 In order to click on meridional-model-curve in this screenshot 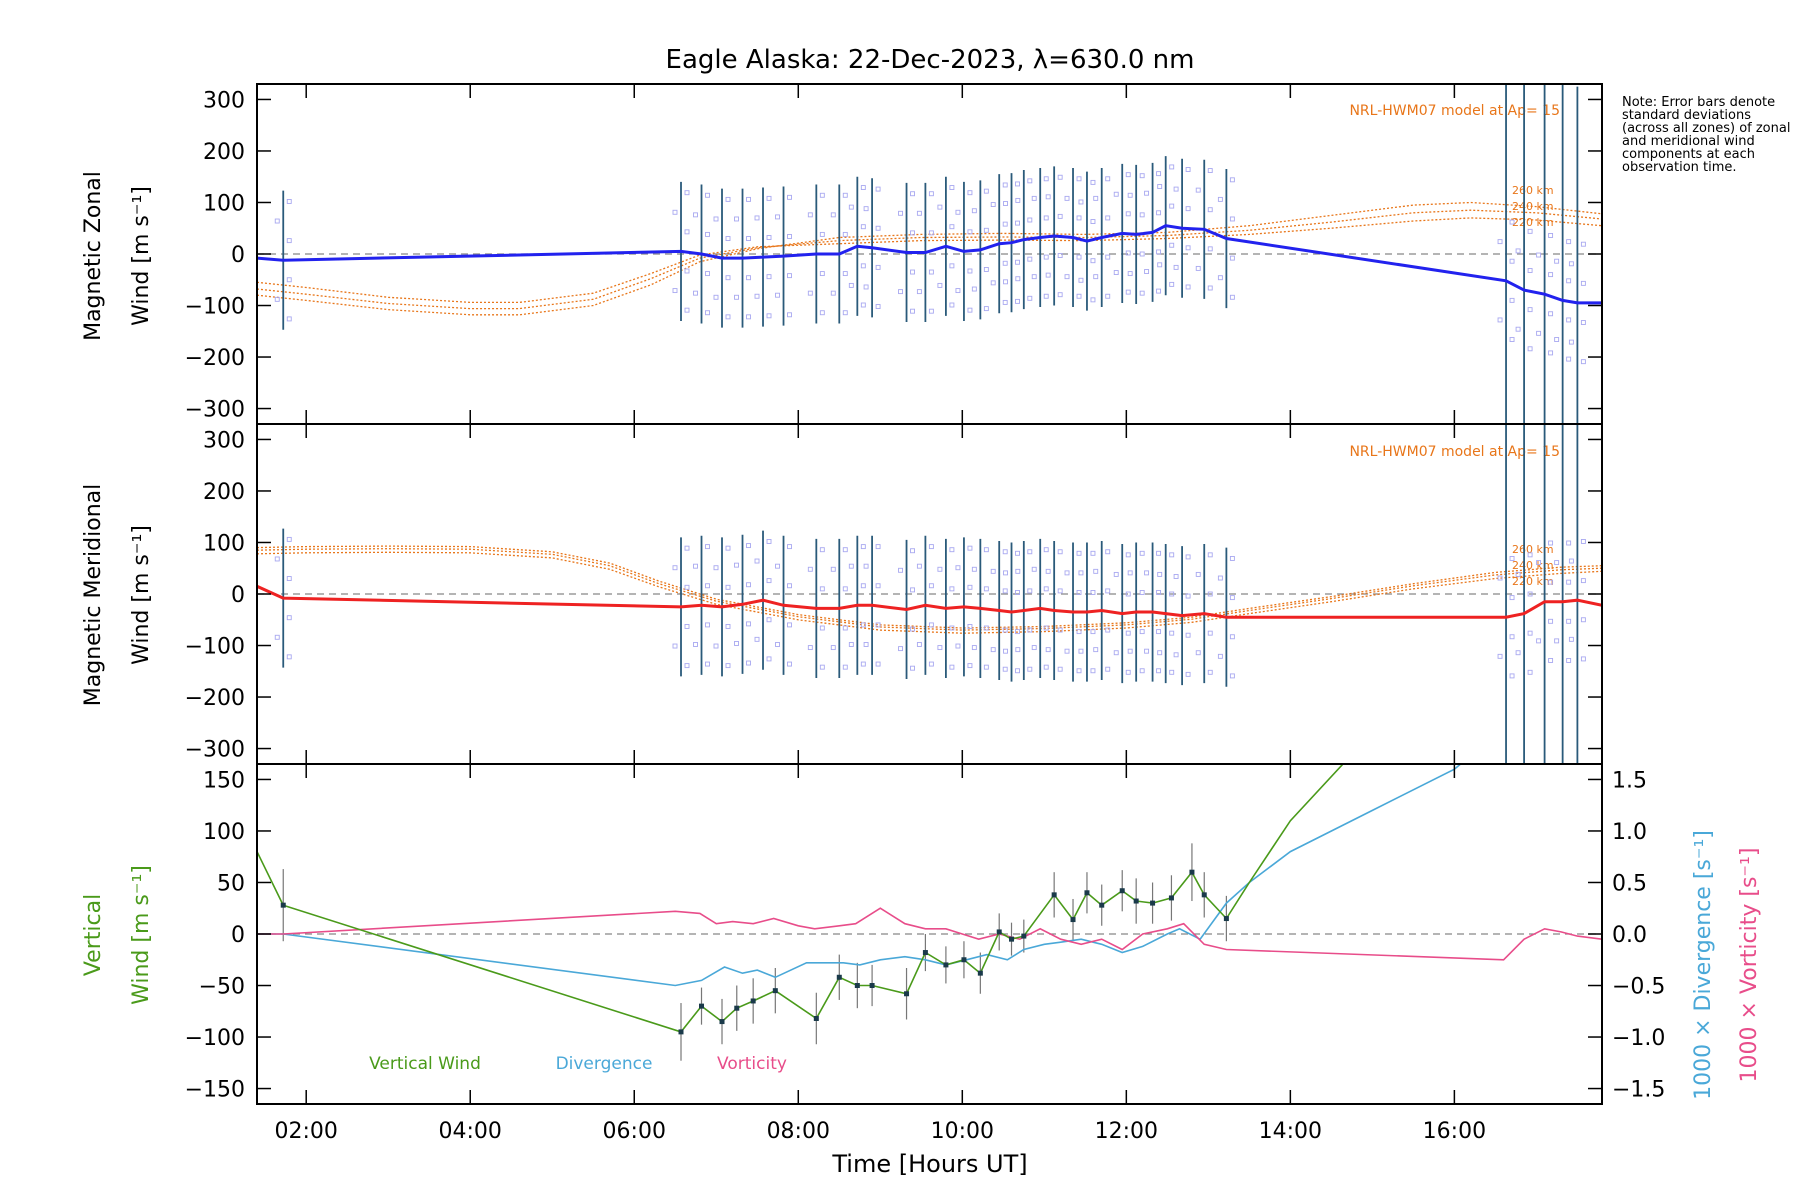, I will do `click(929, 589)`.